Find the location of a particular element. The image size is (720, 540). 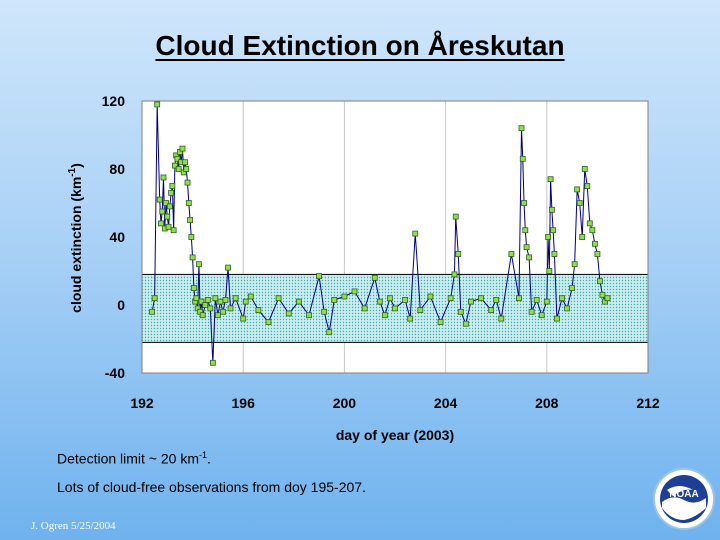

detection-note-sup: -1 is located at coordinates (203, 455).